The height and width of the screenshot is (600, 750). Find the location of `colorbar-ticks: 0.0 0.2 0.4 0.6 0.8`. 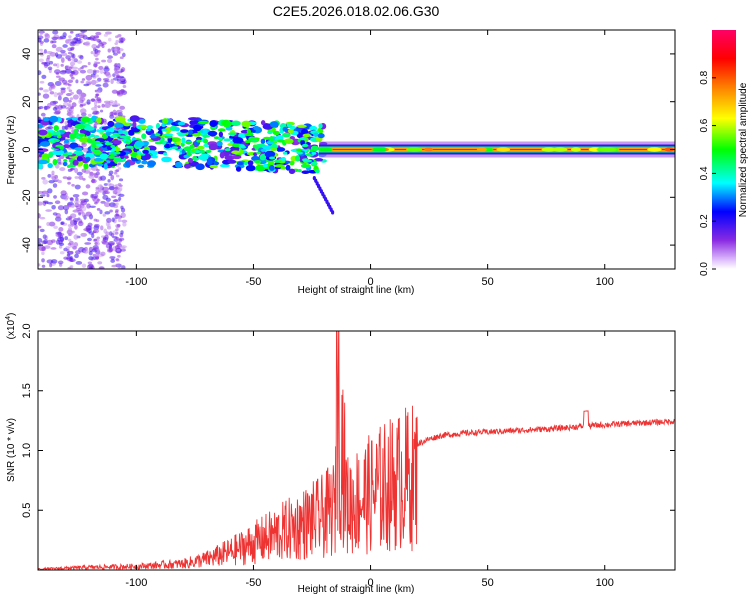

colorbar-ticks: 0.0 0.2 0.4 0.6 0.8 is located at coordinates (707, 173).